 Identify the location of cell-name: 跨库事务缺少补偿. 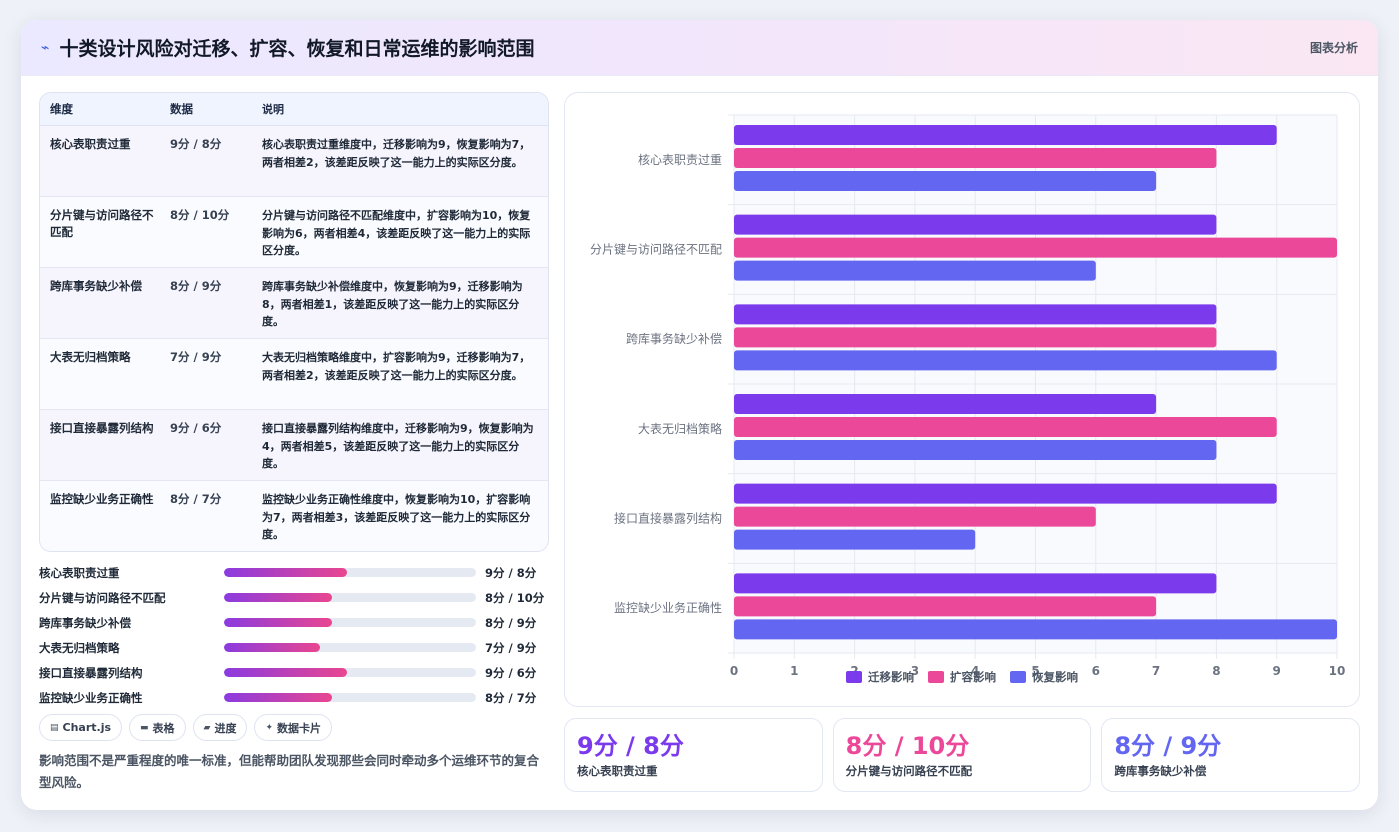
(96, 286).